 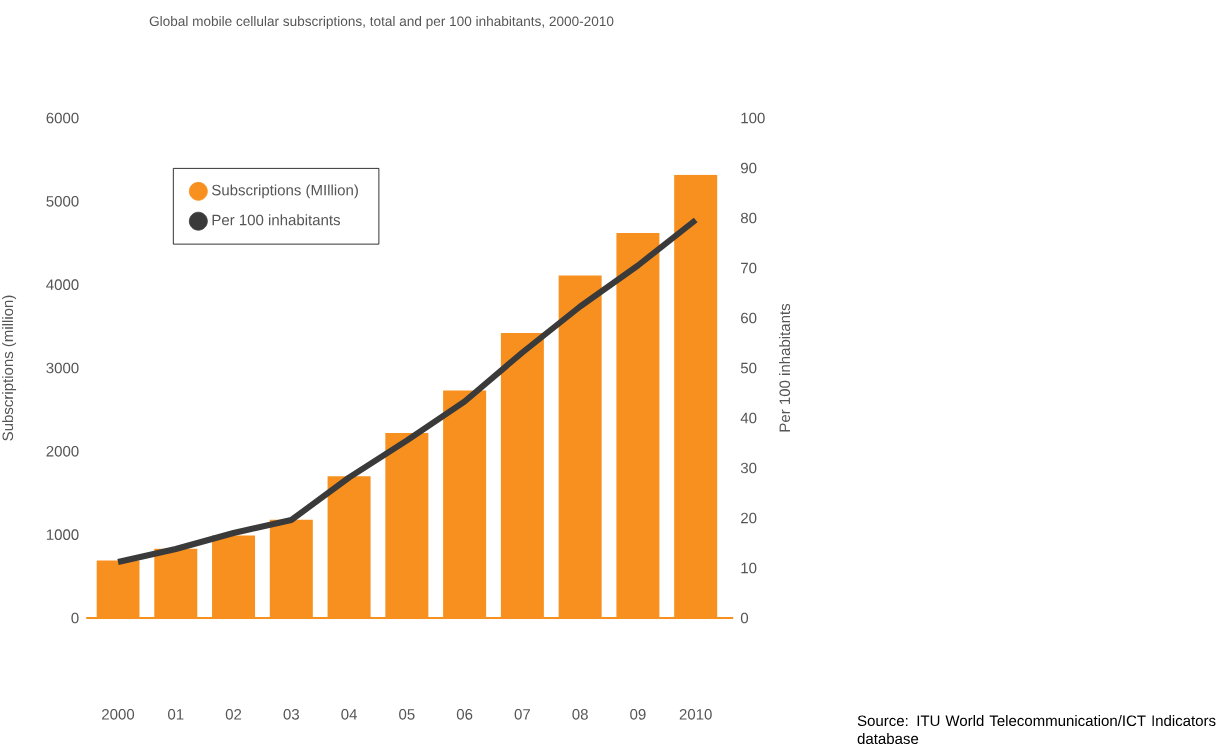 I want to click on y2-tick-label: 70, so click(x=749, y=268).